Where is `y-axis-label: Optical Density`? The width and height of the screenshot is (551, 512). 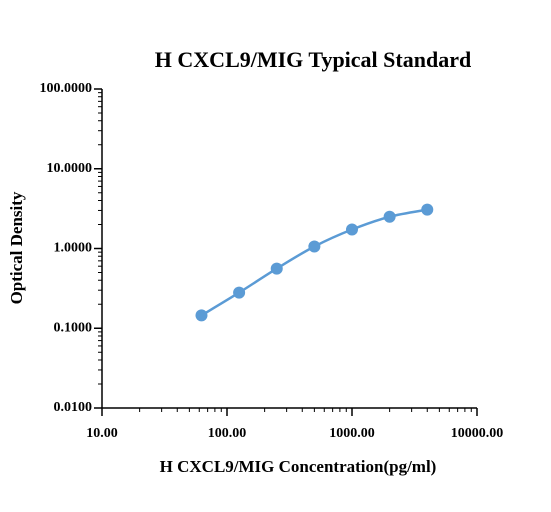 y-axis-label: Optical Density is located at coordinates (16, 247).